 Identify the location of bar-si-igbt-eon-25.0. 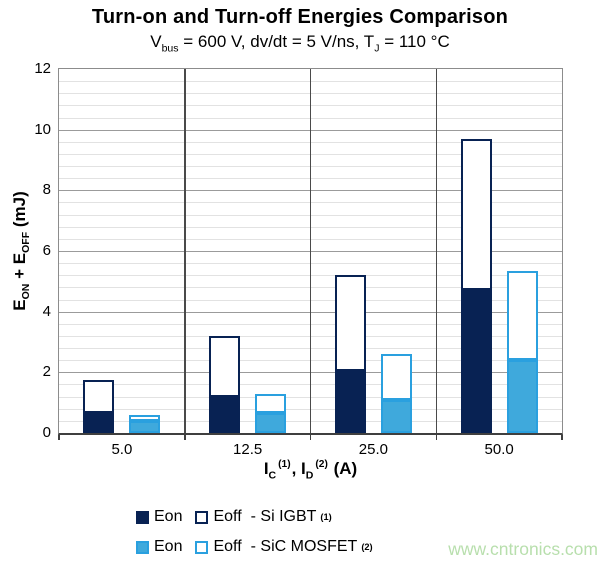
(350, 401).